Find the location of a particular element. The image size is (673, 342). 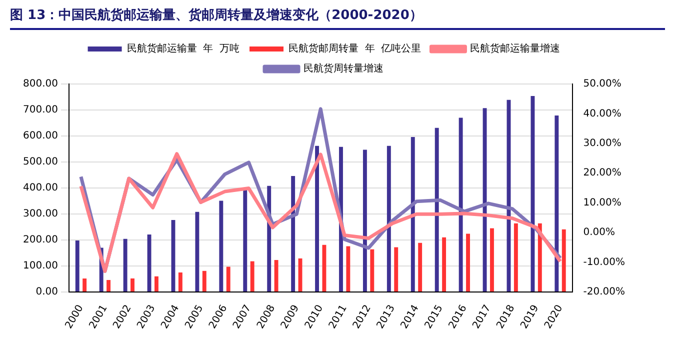

y2-tick-label: 0.00% is located at coordinates (599, 232).